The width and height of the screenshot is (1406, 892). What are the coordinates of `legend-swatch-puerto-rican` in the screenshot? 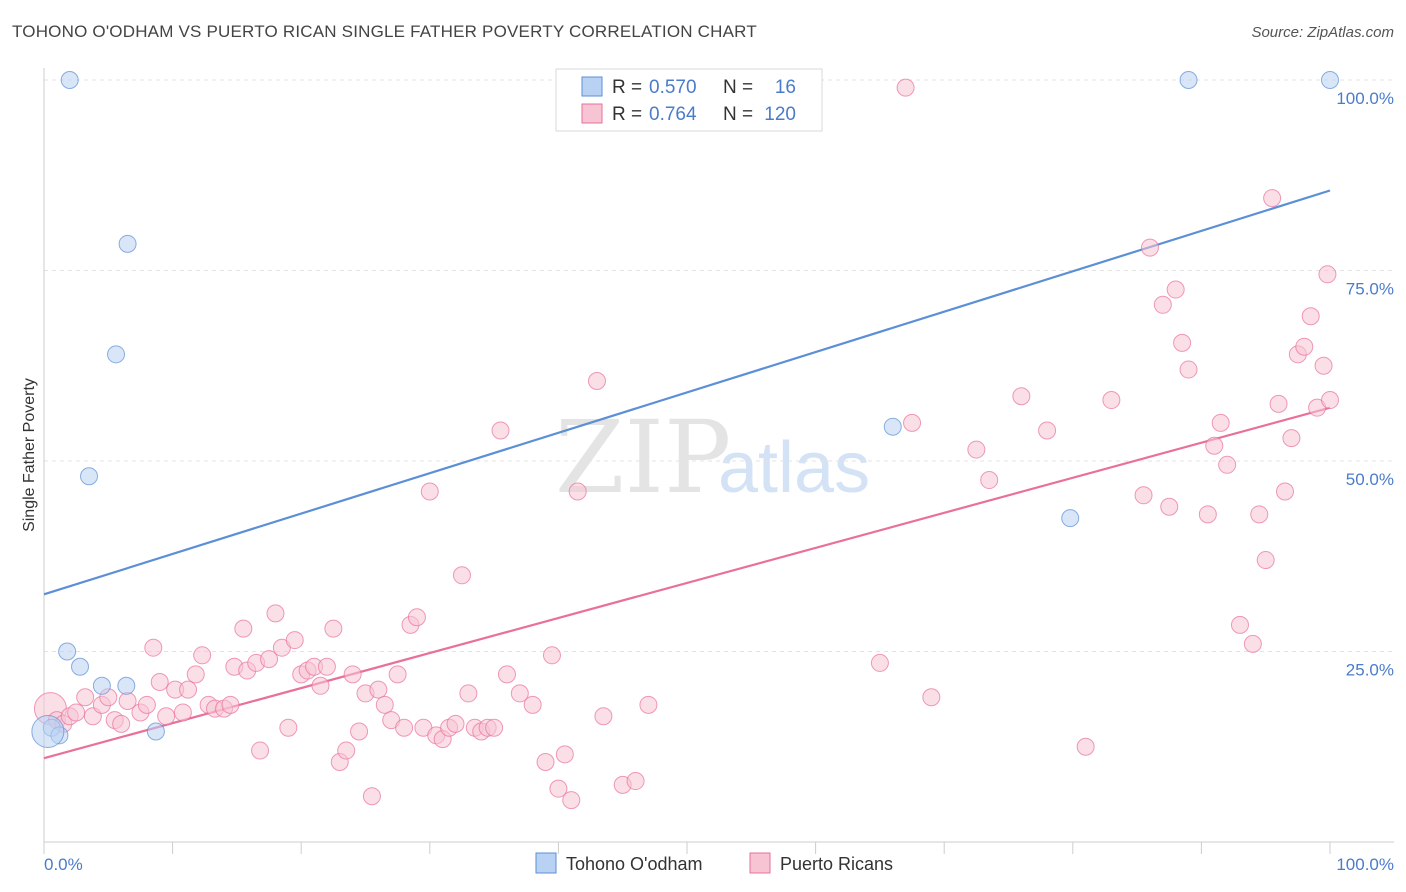 It's located at (592, 113).